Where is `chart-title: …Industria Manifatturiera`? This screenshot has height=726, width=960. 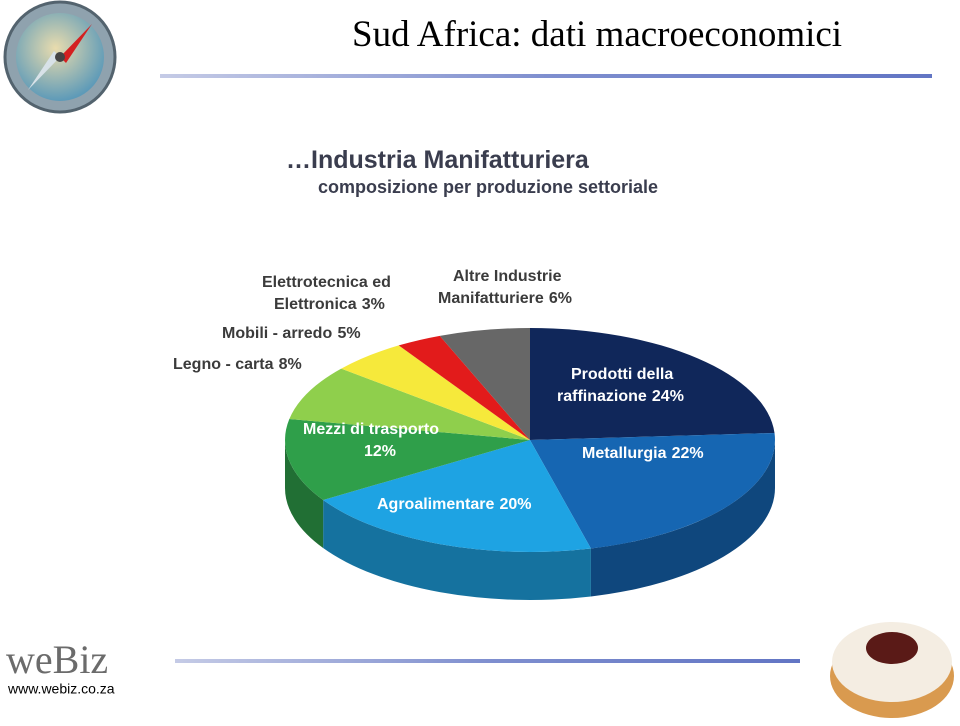
chart-title: …Industria Manifatturiera is located at coordinates (438, 160).